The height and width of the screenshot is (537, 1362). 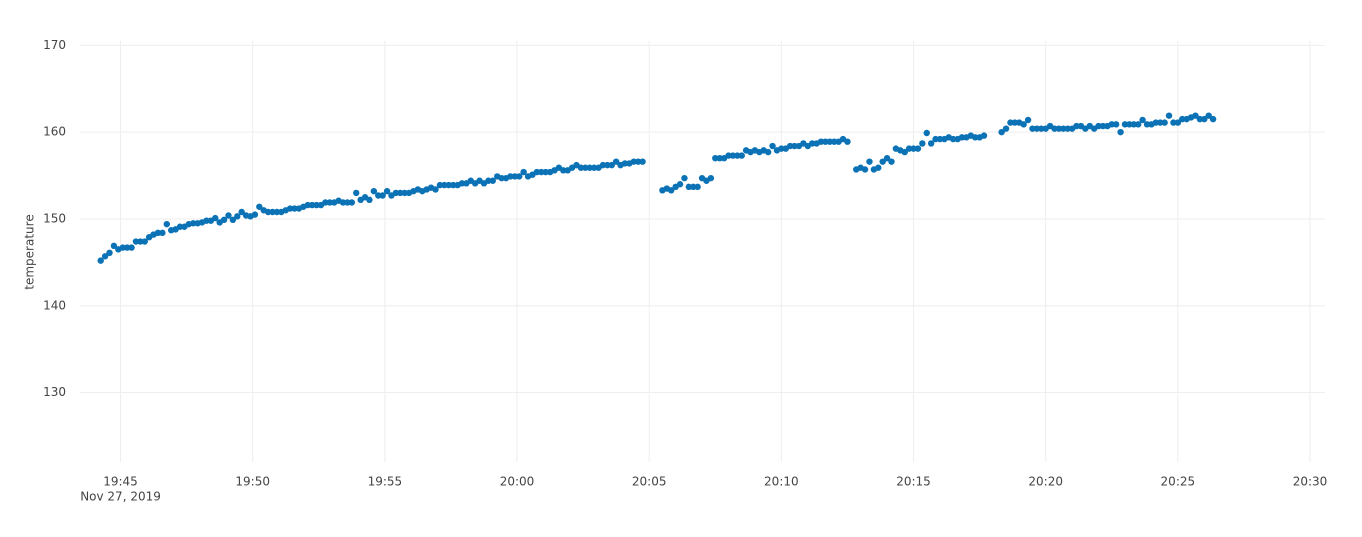 What do you see at coordinates (54, 305) in the screenshot?
I see `y-tick-label: 140` at bounding box center [54, 305].